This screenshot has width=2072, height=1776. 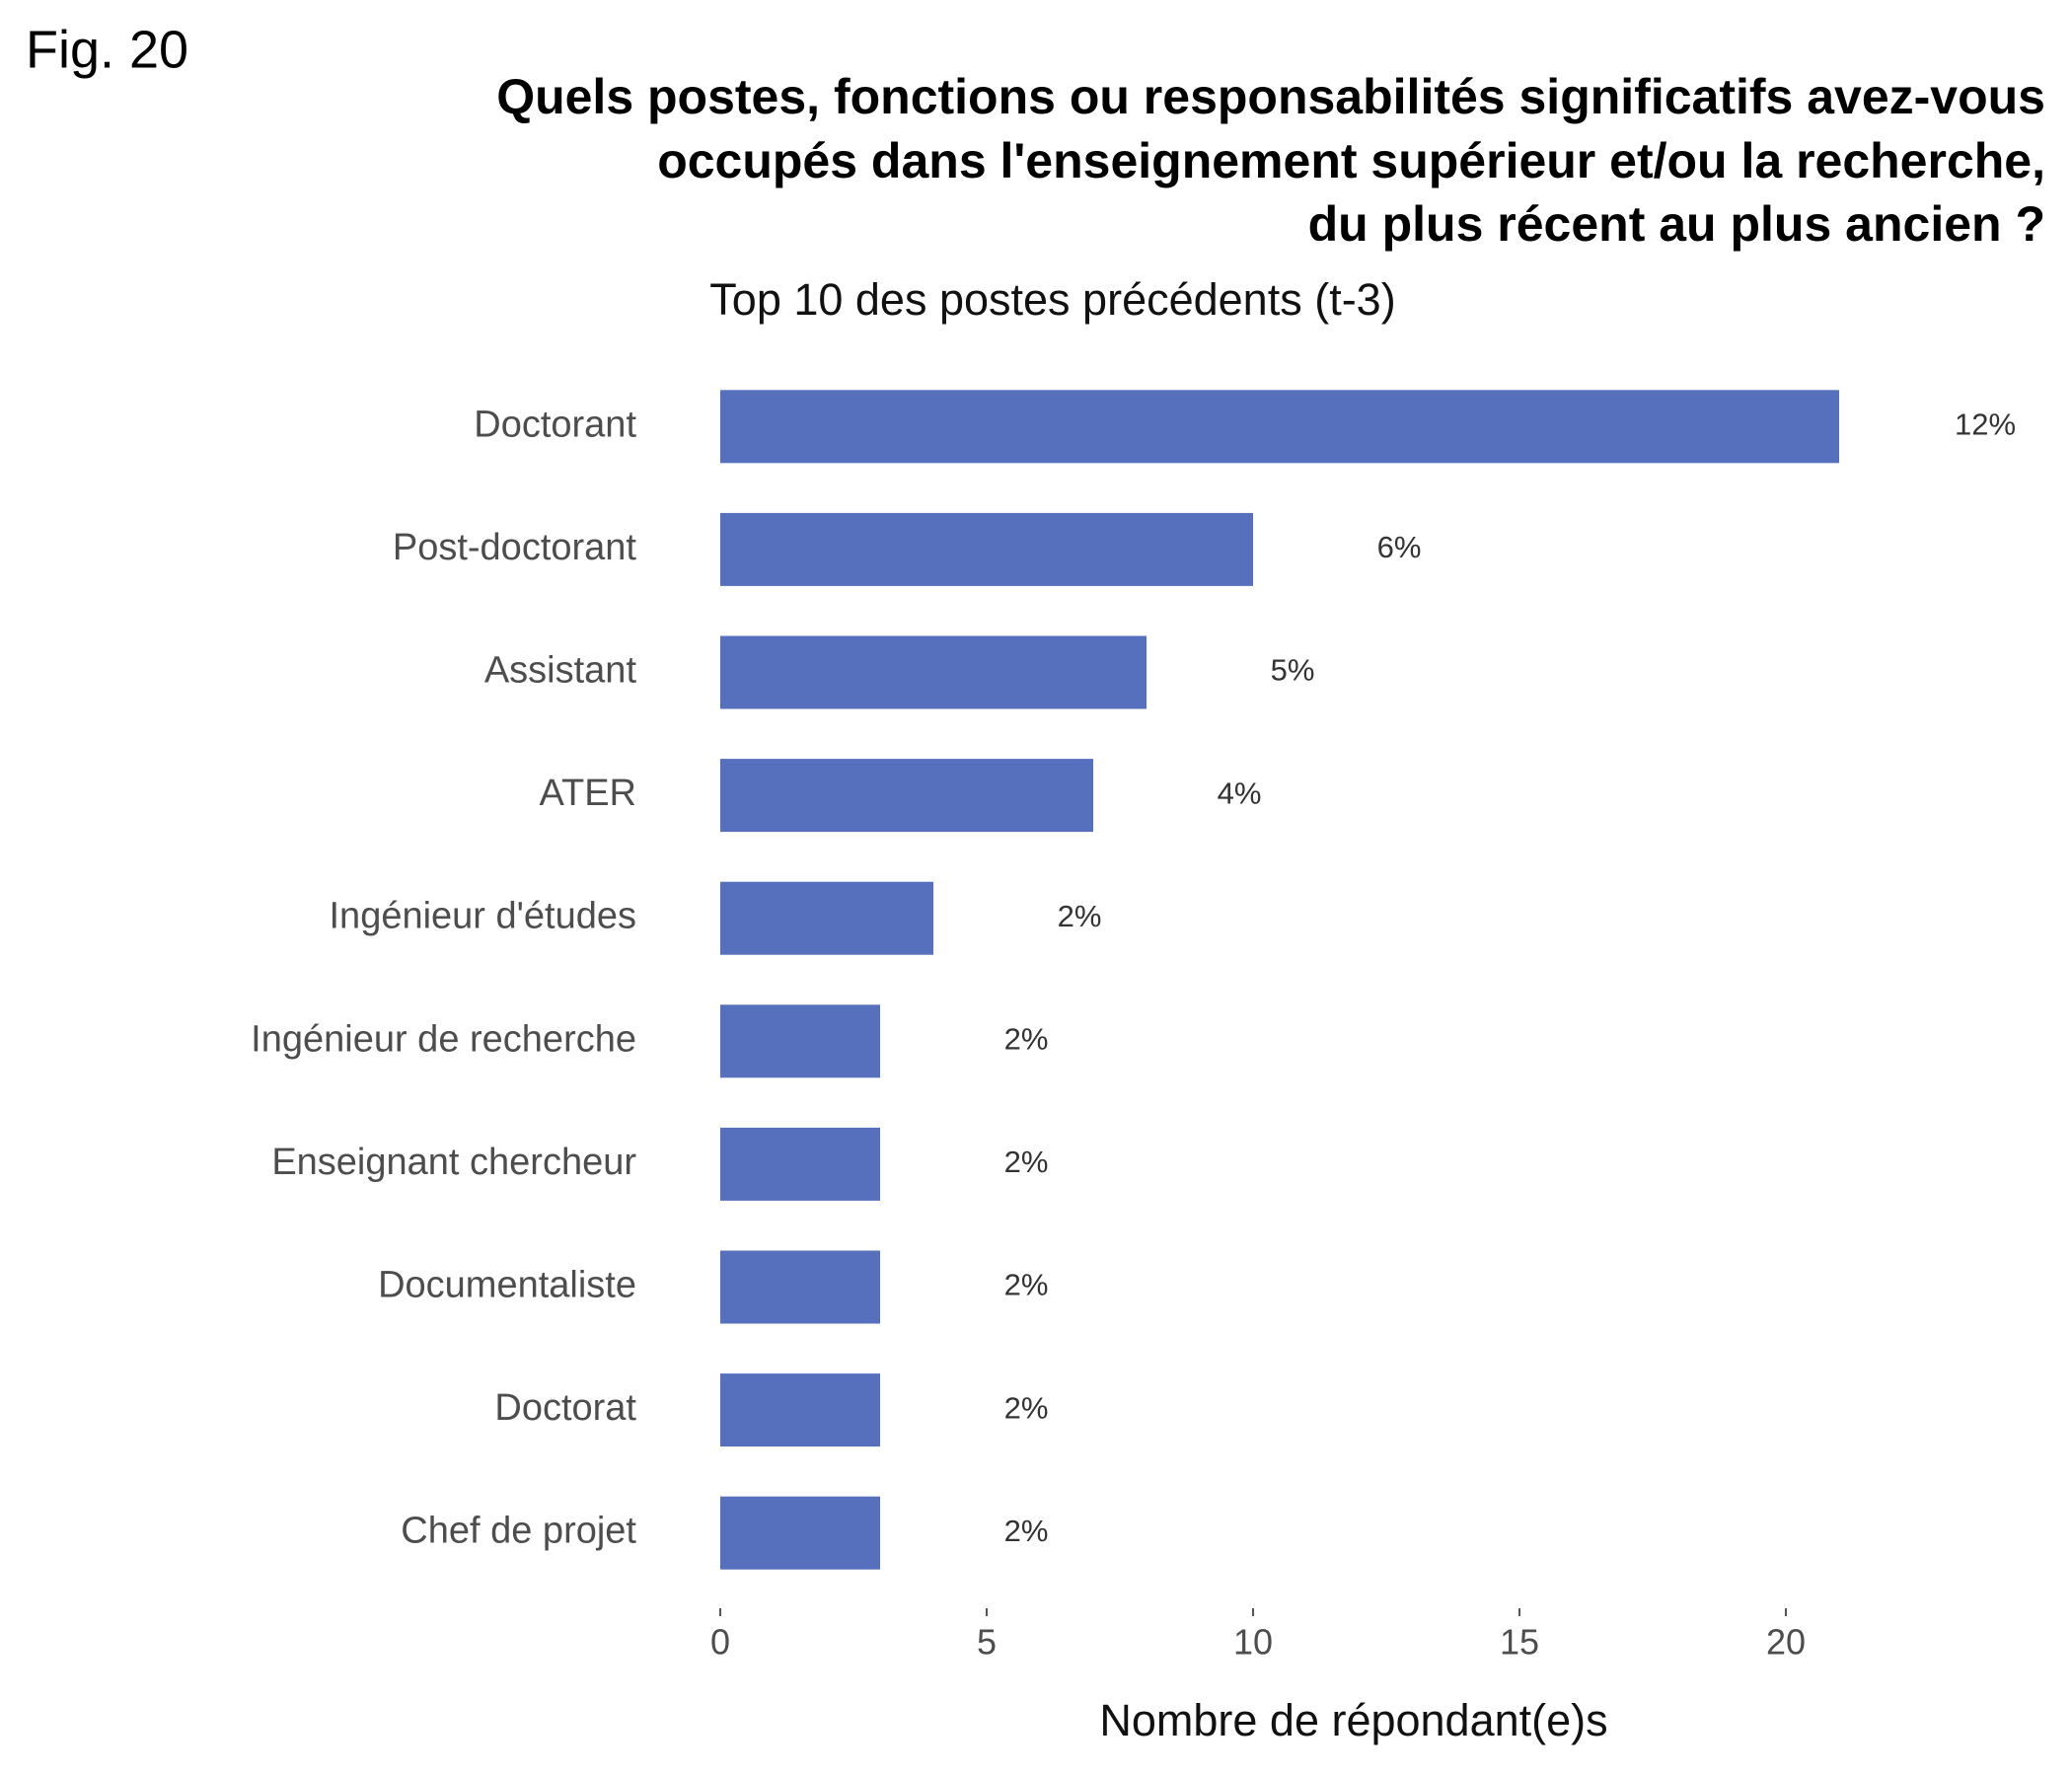 What do you see at coordinates (1353, 1720) in the screenshot?
I see `x-axis-title: Nombre de répondant(e)s` at bounding box center [1353, 1720].